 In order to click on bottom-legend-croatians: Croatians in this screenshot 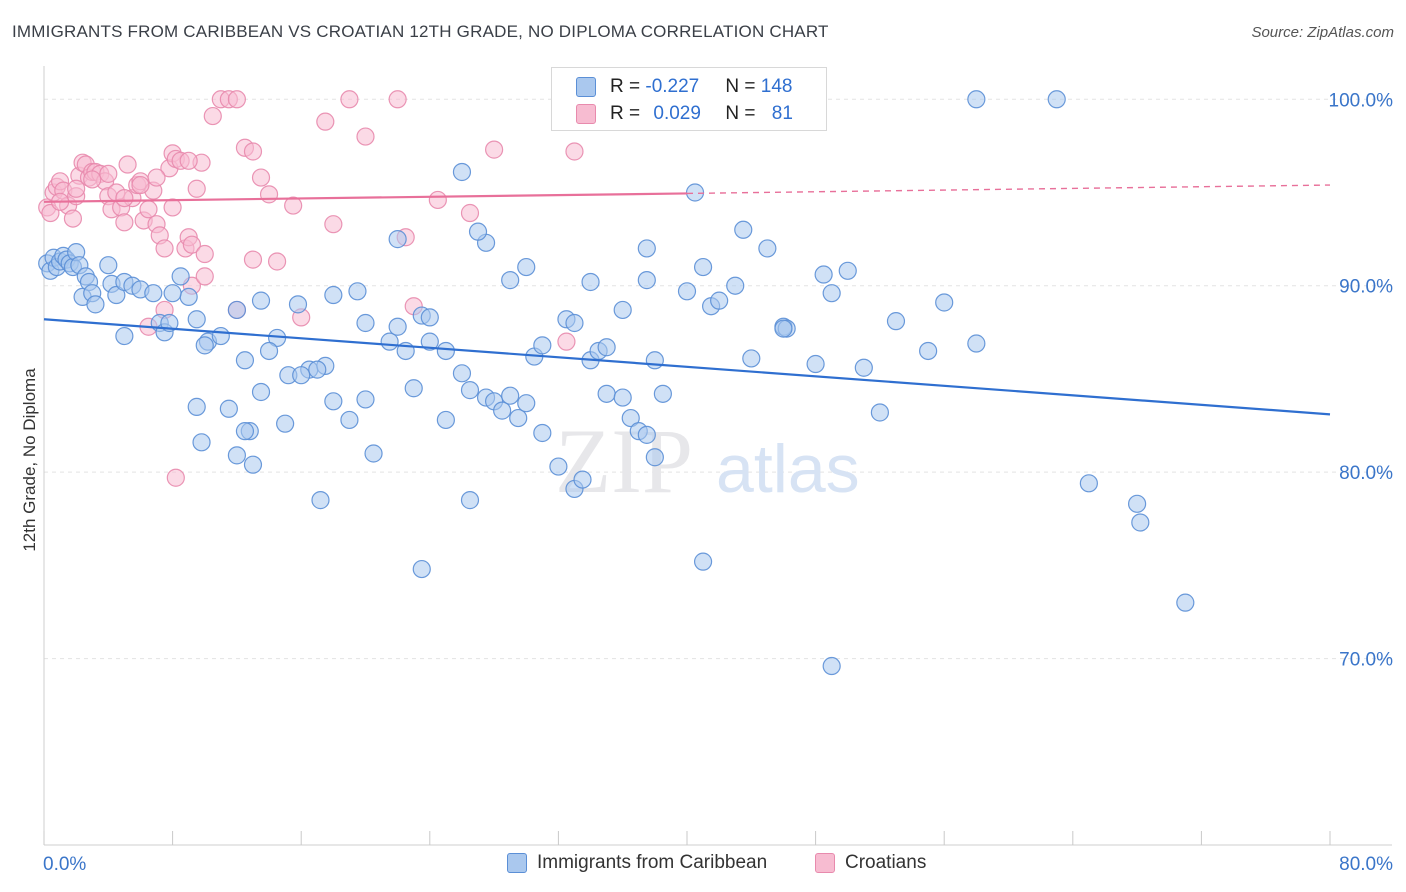, I will do `click(870, 863)`.